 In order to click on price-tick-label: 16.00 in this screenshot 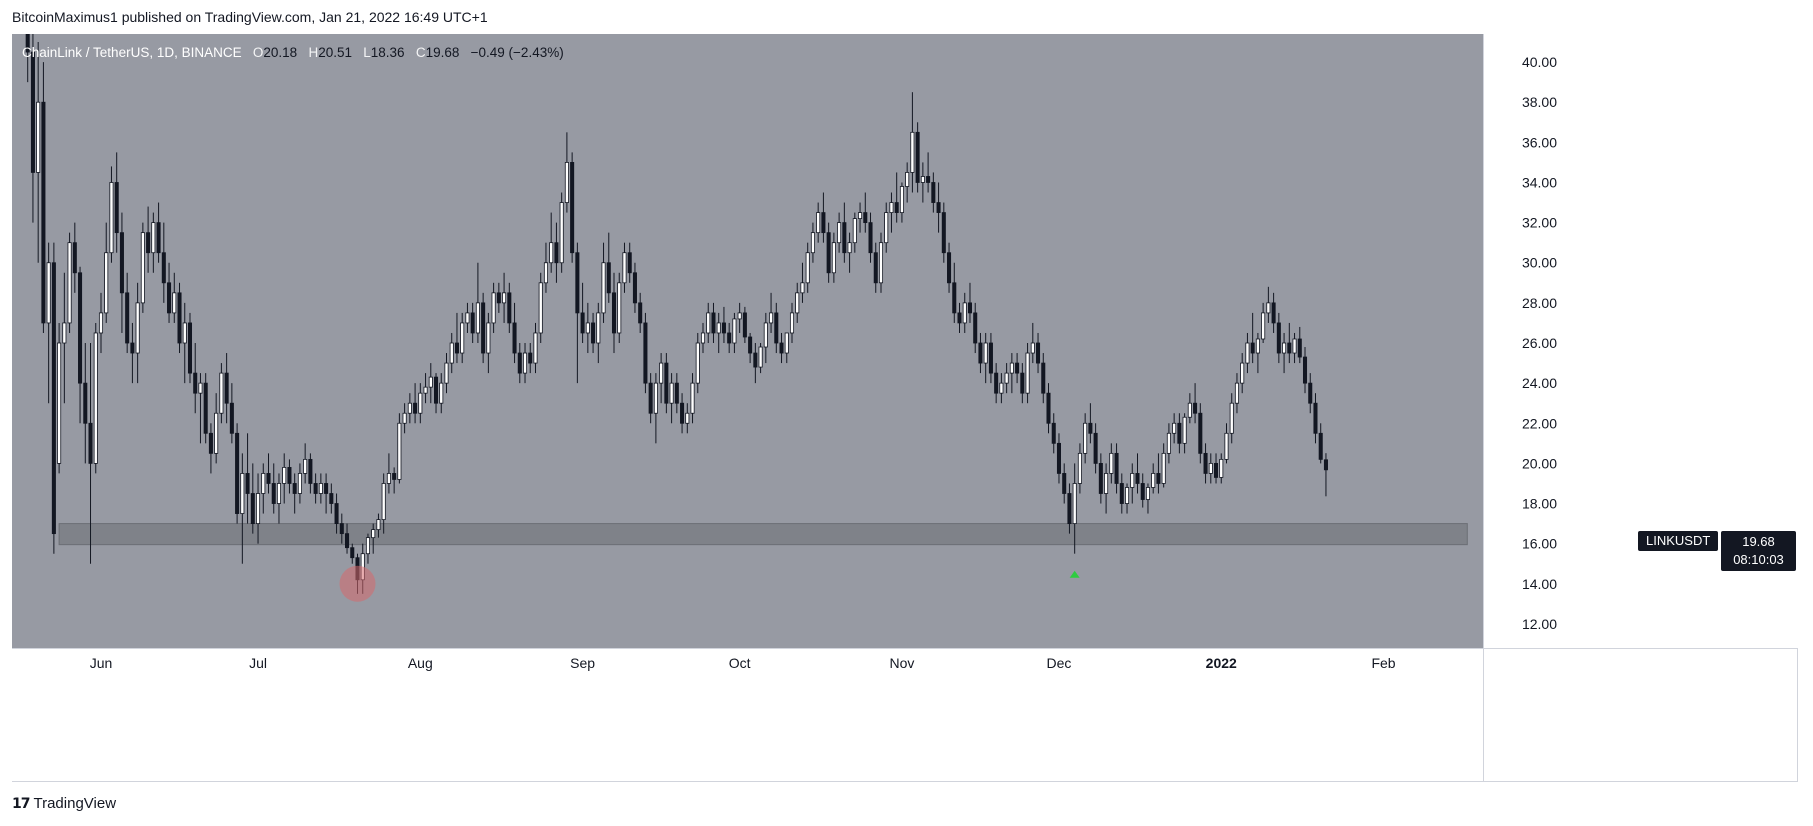, I will do `click(1539, 544)`.